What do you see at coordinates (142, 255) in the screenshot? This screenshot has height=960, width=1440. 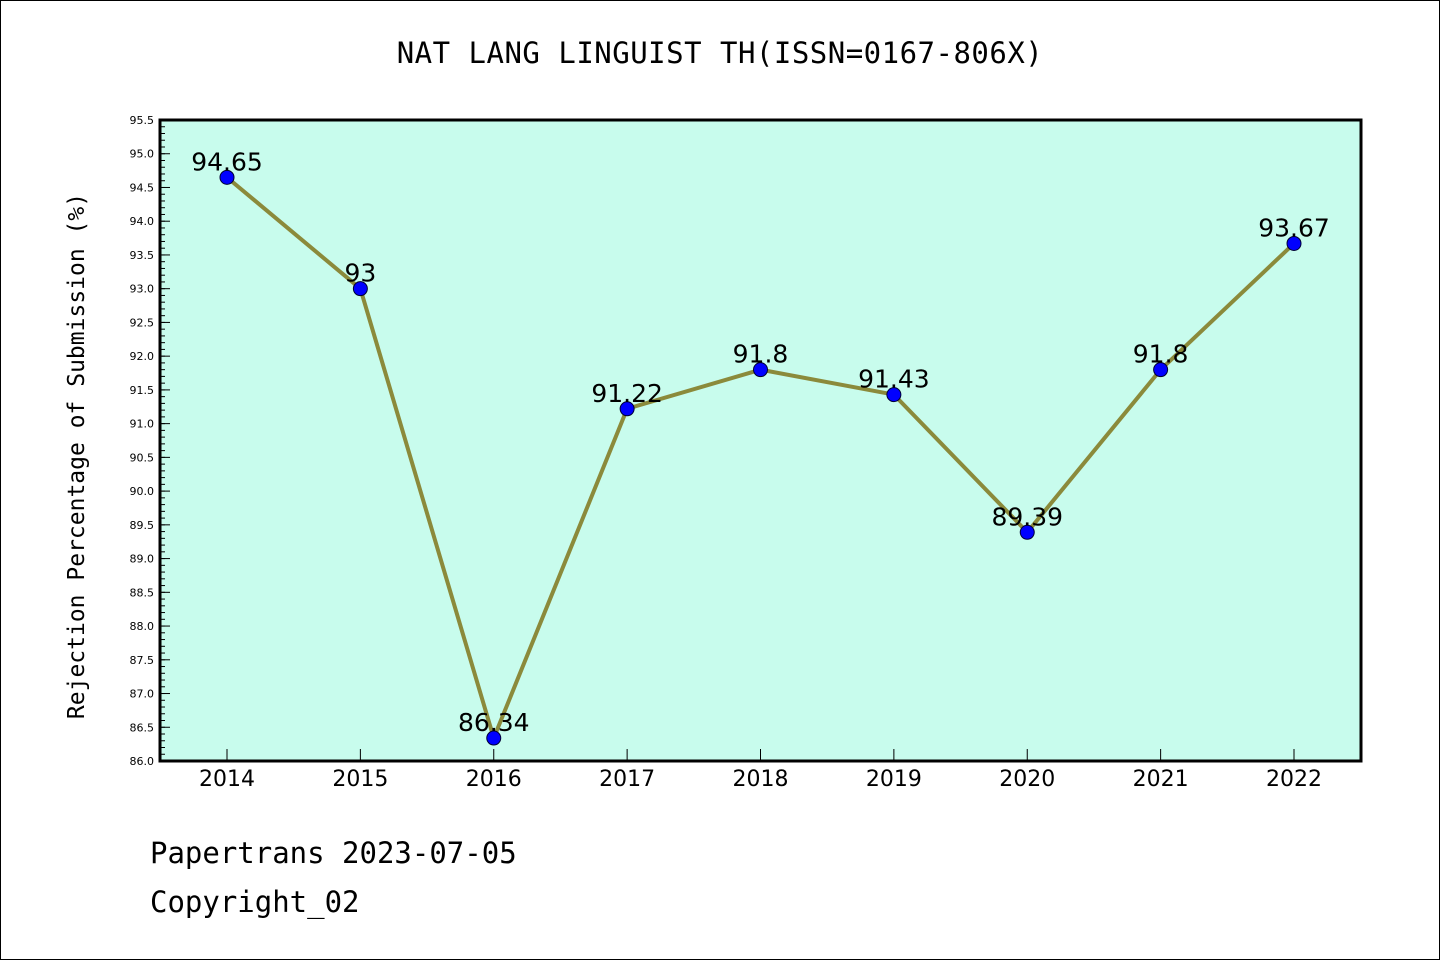 I see `y-tick-label: 93.5` at bounding box center [142, 255].